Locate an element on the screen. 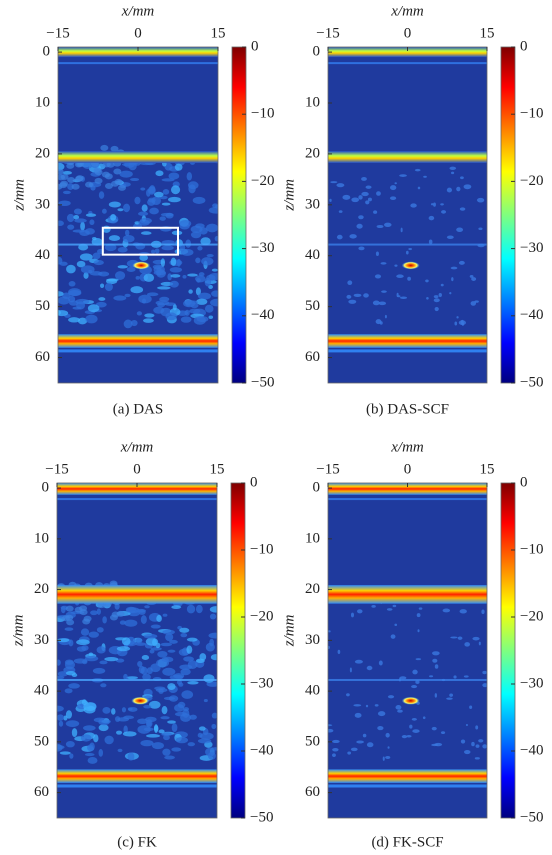 The width and height of the screenshot is (552, 855). x-tick-label: 0 is located at coordinates (137, 469).